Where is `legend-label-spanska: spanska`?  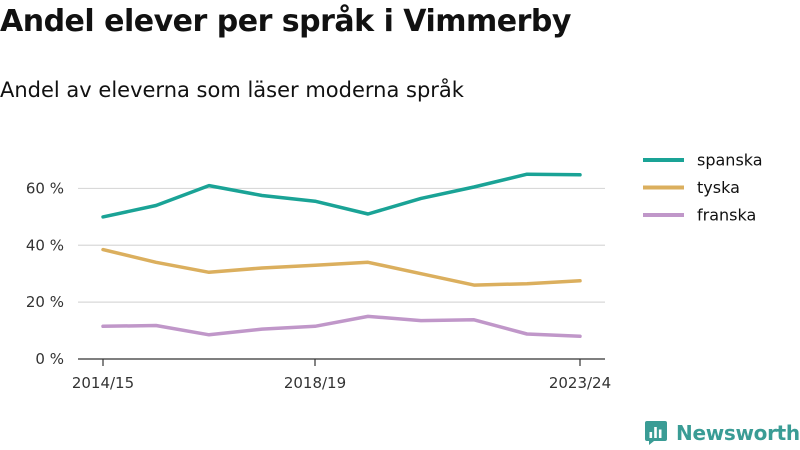
legend-label-spanska: spanska is located at coordinates (730, 160).